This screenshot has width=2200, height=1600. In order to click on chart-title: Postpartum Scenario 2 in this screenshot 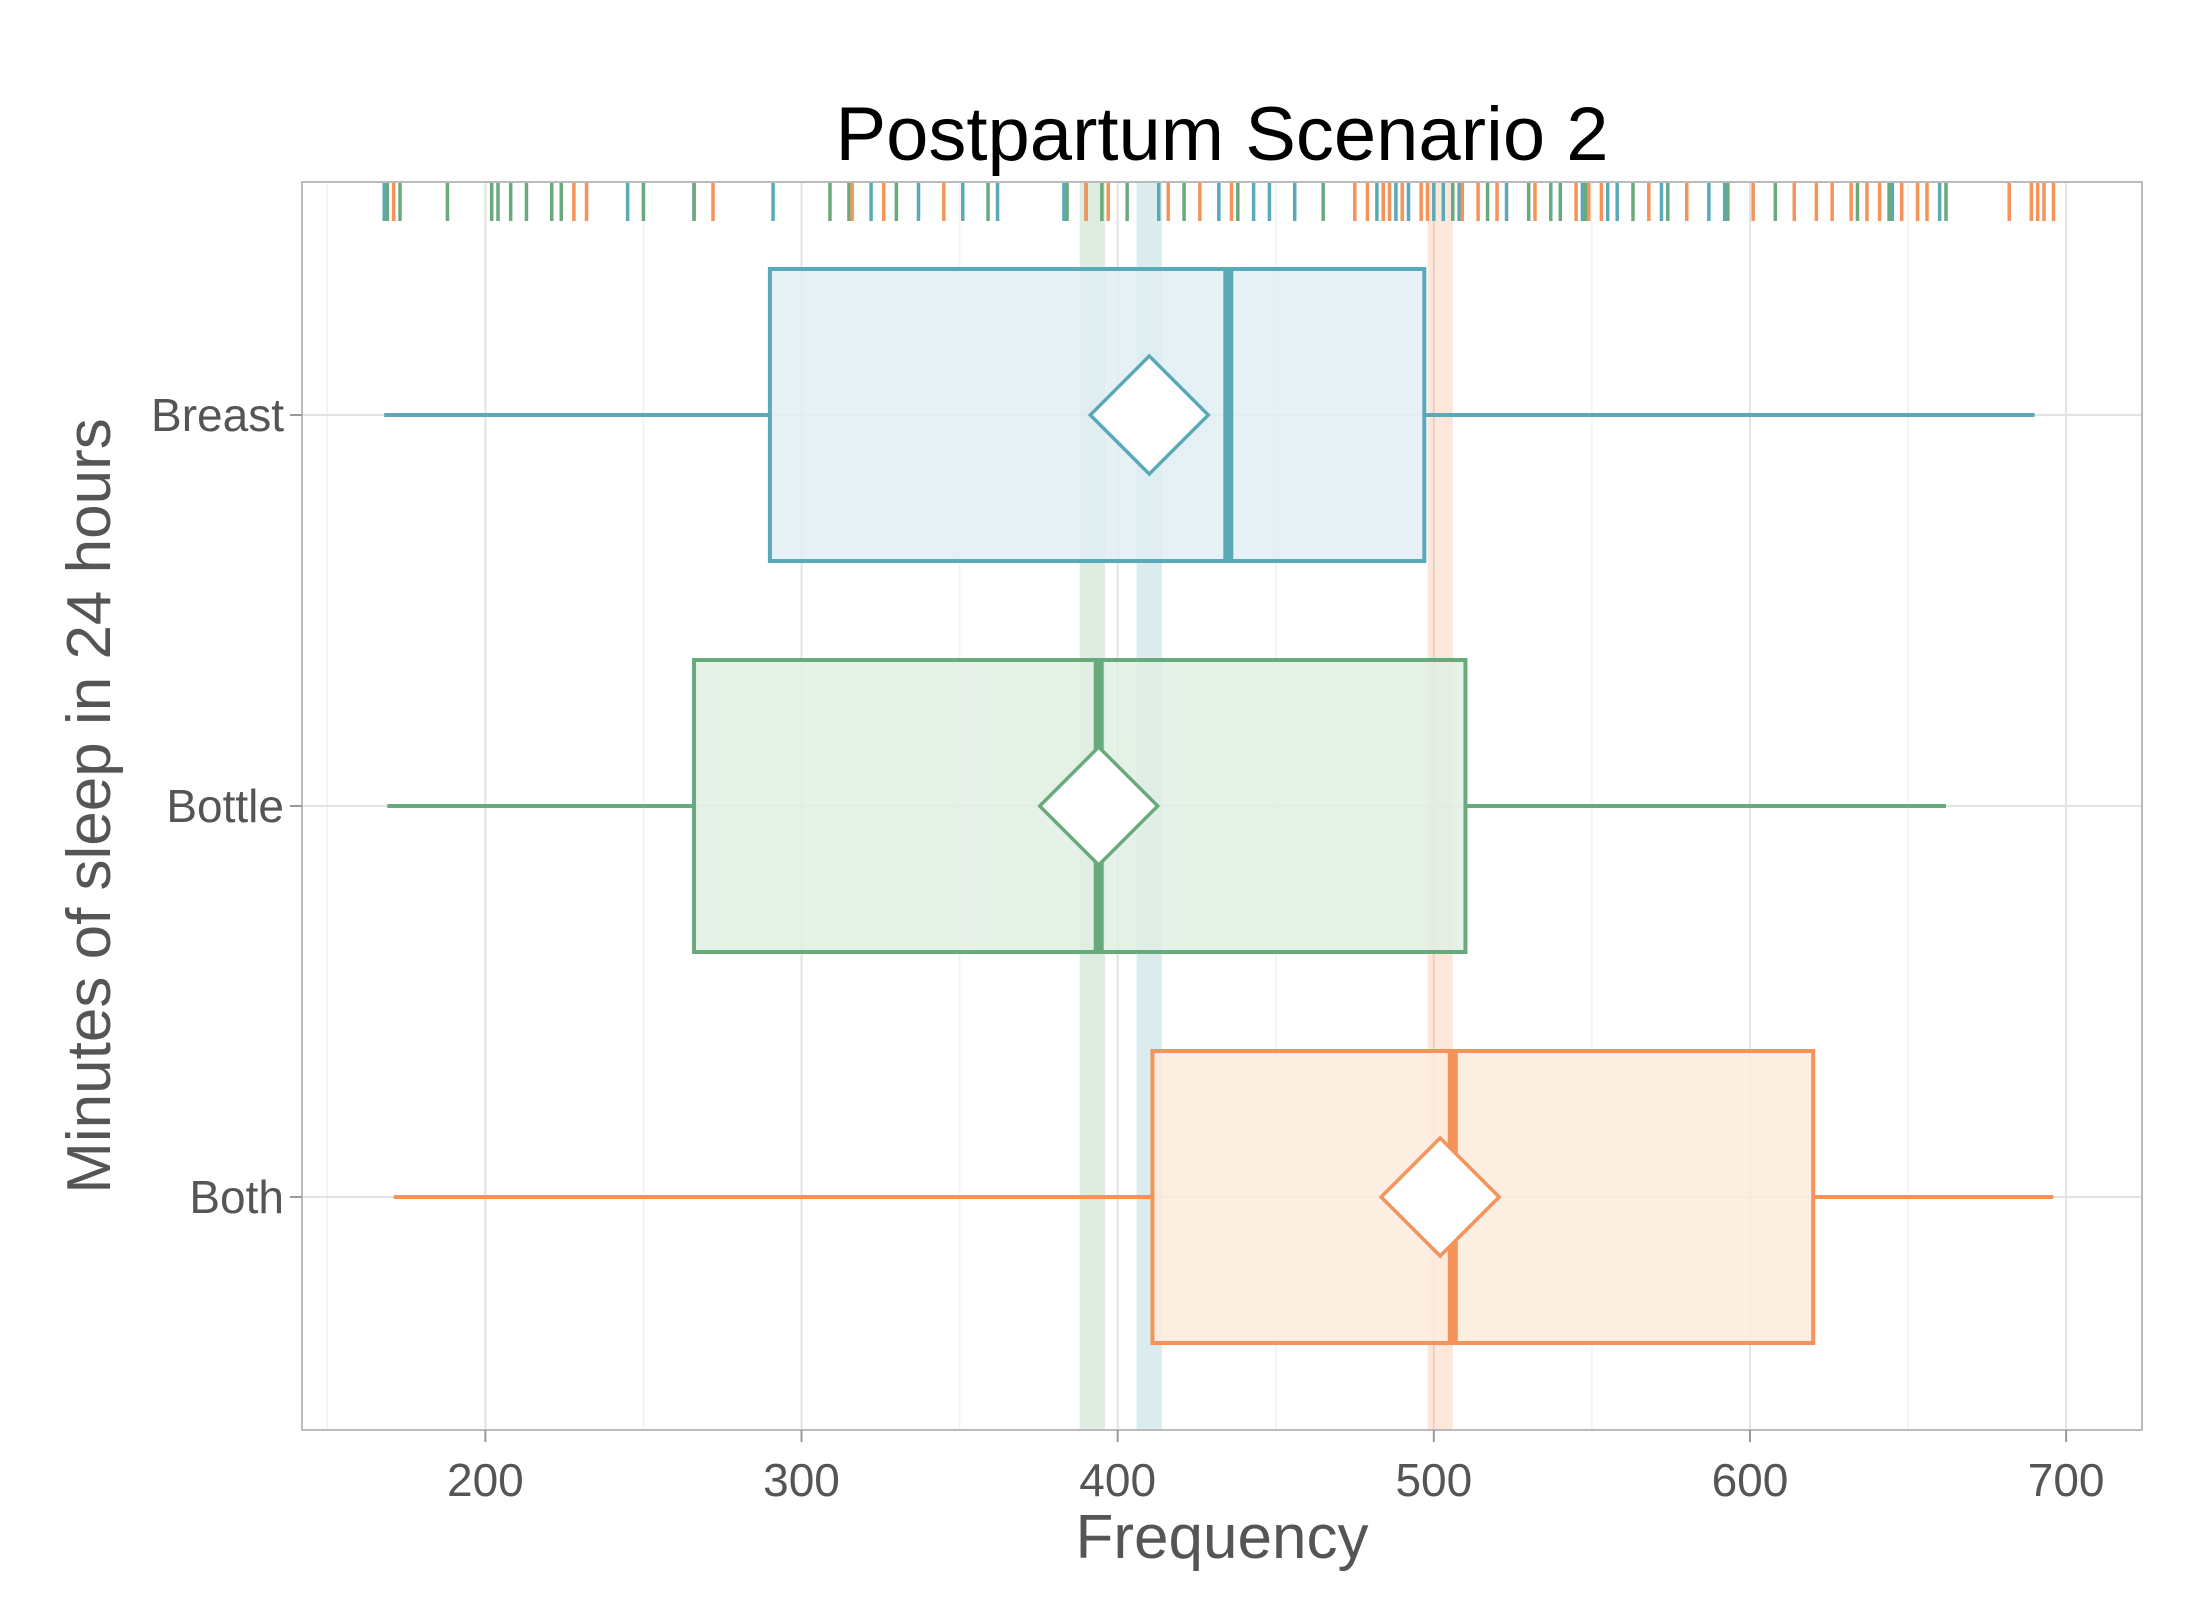, I will do `click(1221, 134)`.